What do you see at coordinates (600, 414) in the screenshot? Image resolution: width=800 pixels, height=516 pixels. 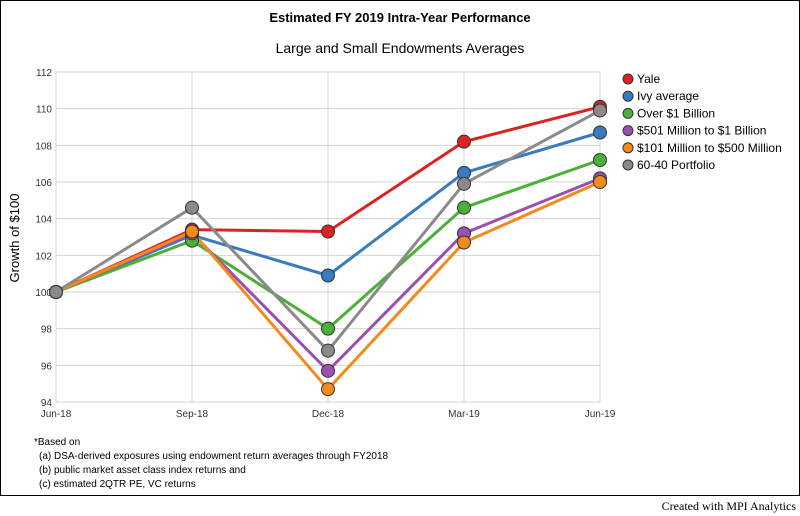 I see `x-tick-label: Jun-19` at bounding box center [600, 414].